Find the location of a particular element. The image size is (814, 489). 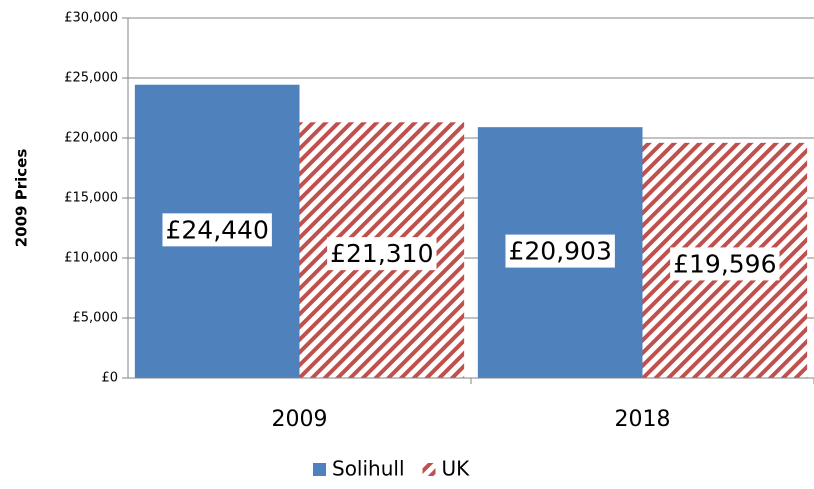

y-tick-label: £10,000 is located at coordinates (91, 258).